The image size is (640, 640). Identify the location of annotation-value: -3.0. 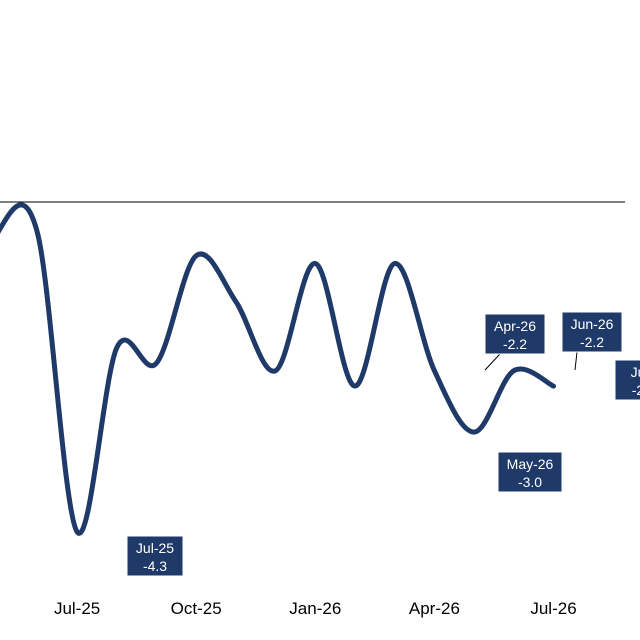
(530, 482).